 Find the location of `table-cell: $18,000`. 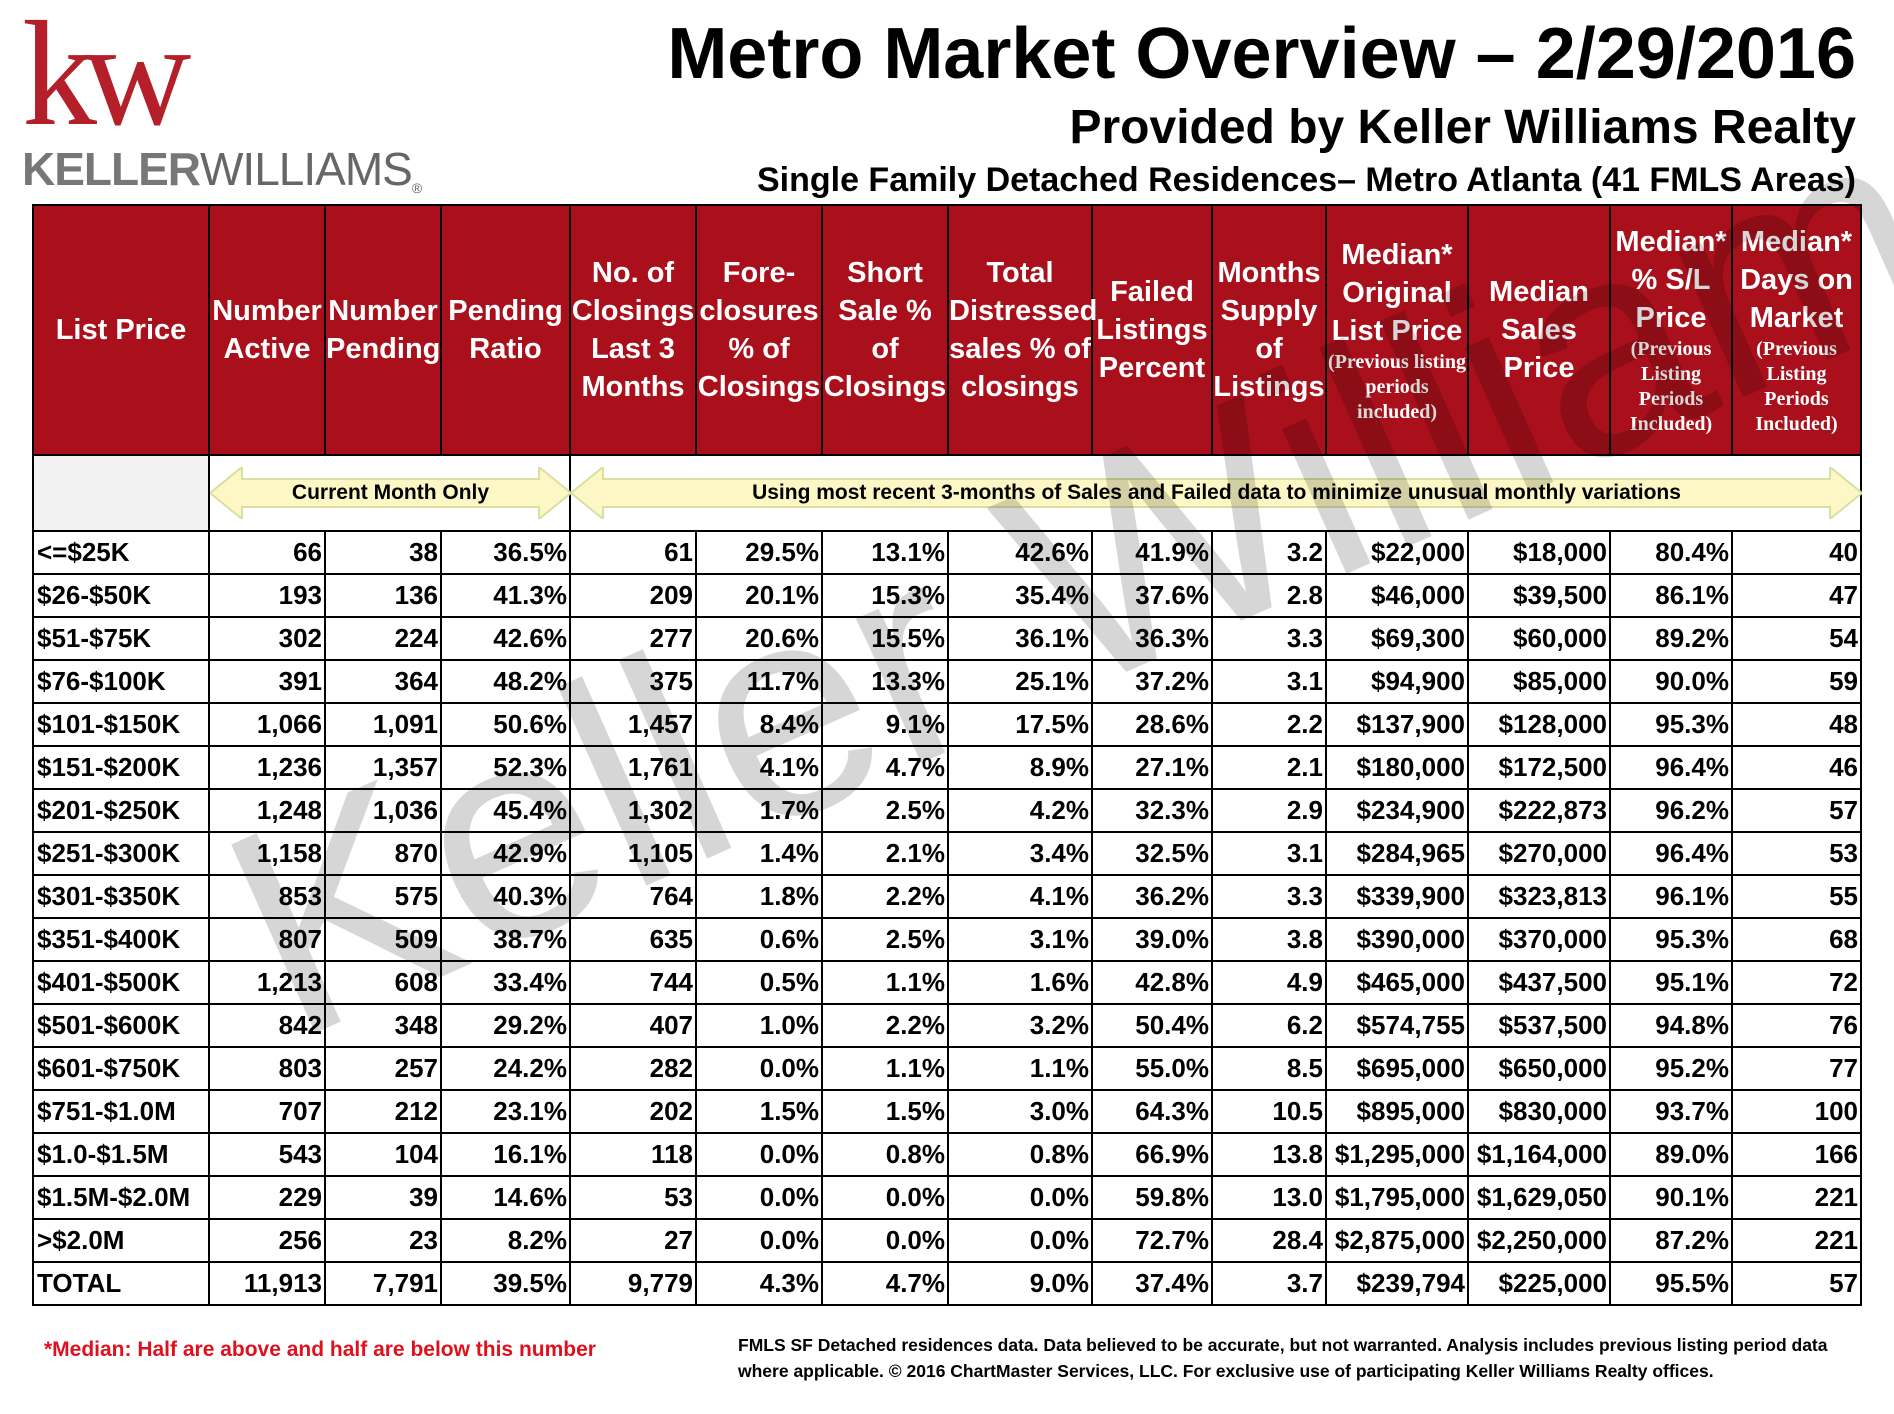

table-cell: $18,000 is located at coordinates (1539, 552).